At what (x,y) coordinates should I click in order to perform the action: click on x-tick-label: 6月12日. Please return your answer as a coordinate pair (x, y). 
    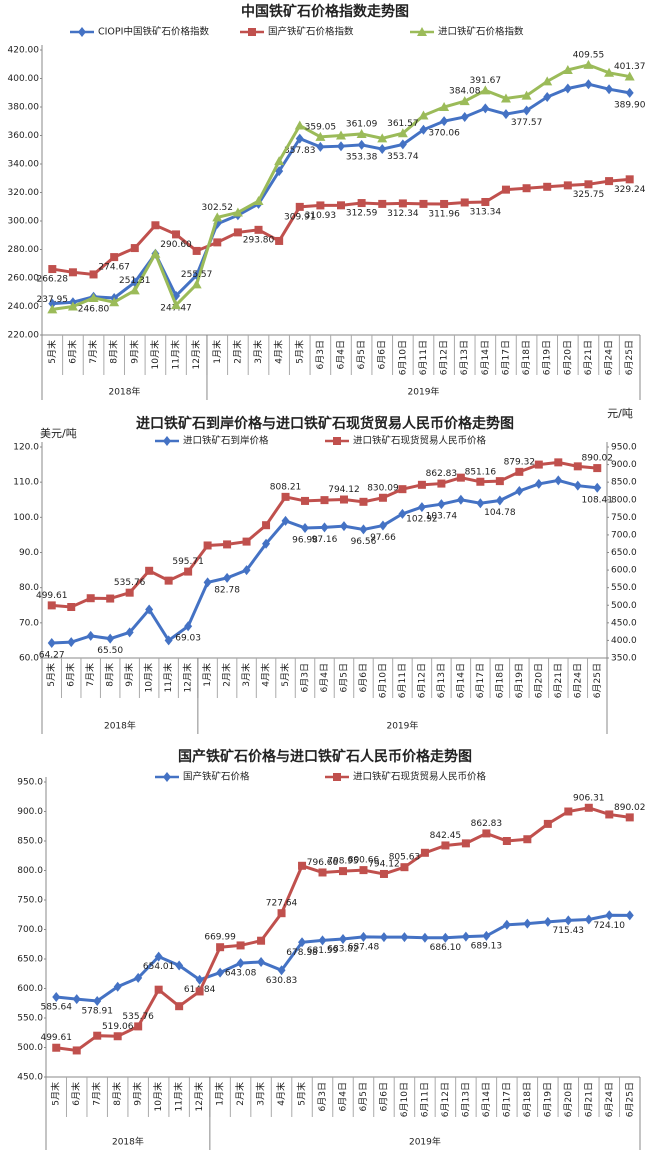
    Looking at the image, I should click on (444, 357).